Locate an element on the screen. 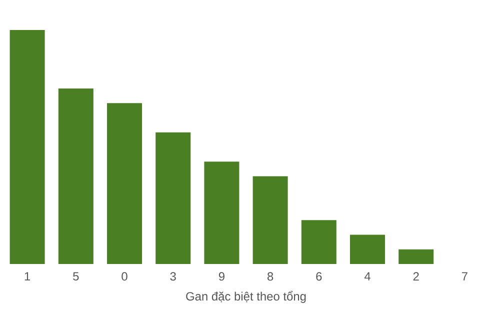 Image resolution: width=492 pixels, height=317 pixels. x-axis-title: Gan đặc biệt theo tổng is located at coordinates (246, 296).